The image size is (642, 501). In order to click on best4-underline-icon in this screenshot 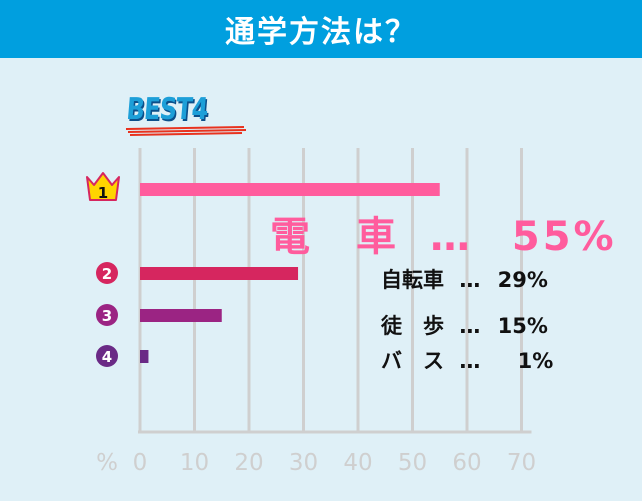, I will do `click(186, 131)`.